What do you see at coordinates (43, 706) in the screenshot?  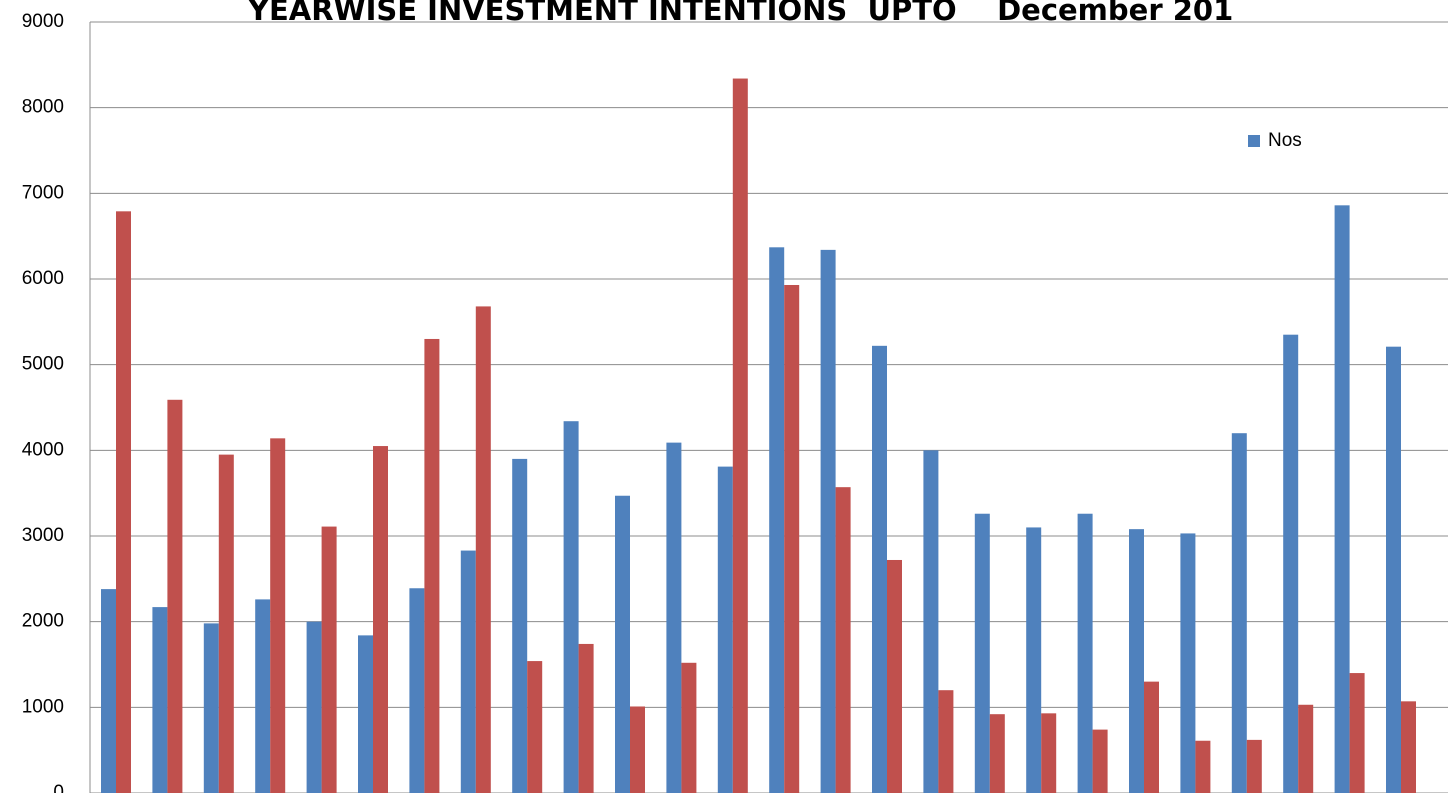 I see `y-tick-label: 1000` at bounding box center [43, 706].